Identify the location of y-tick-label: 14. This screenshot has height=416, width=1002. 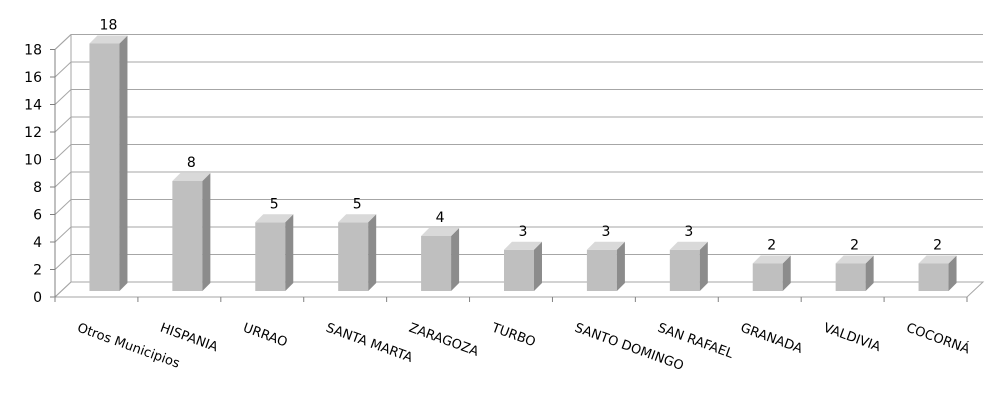
(33, 106).